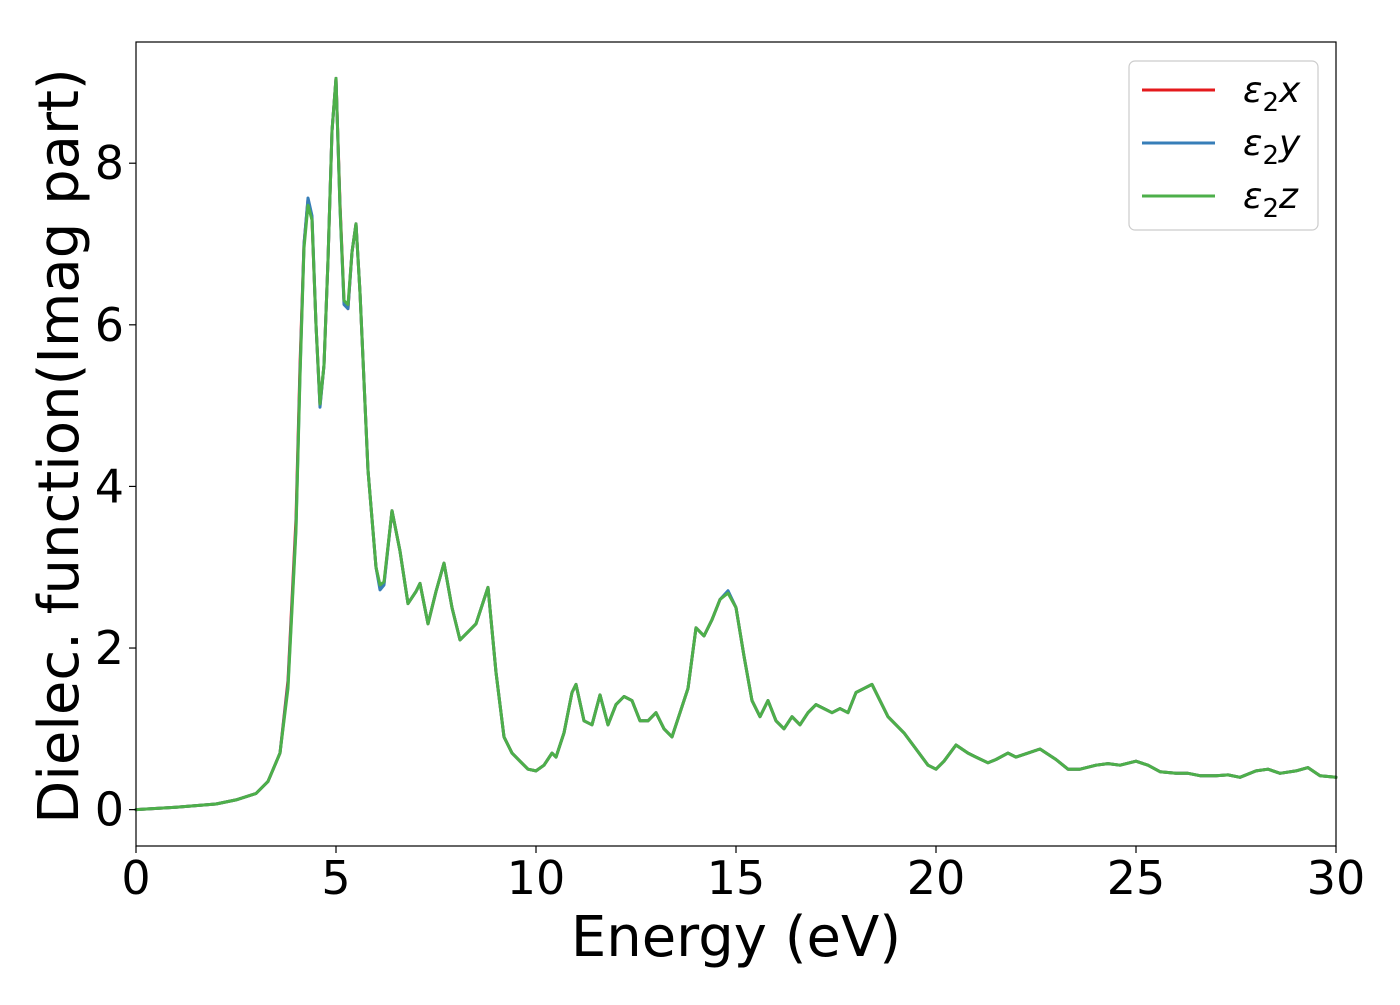 The image size is (1400, 1005). Describe the element at coordinates (936, 878) in the screenshot. I see `x-tick-label: 20` at that location.